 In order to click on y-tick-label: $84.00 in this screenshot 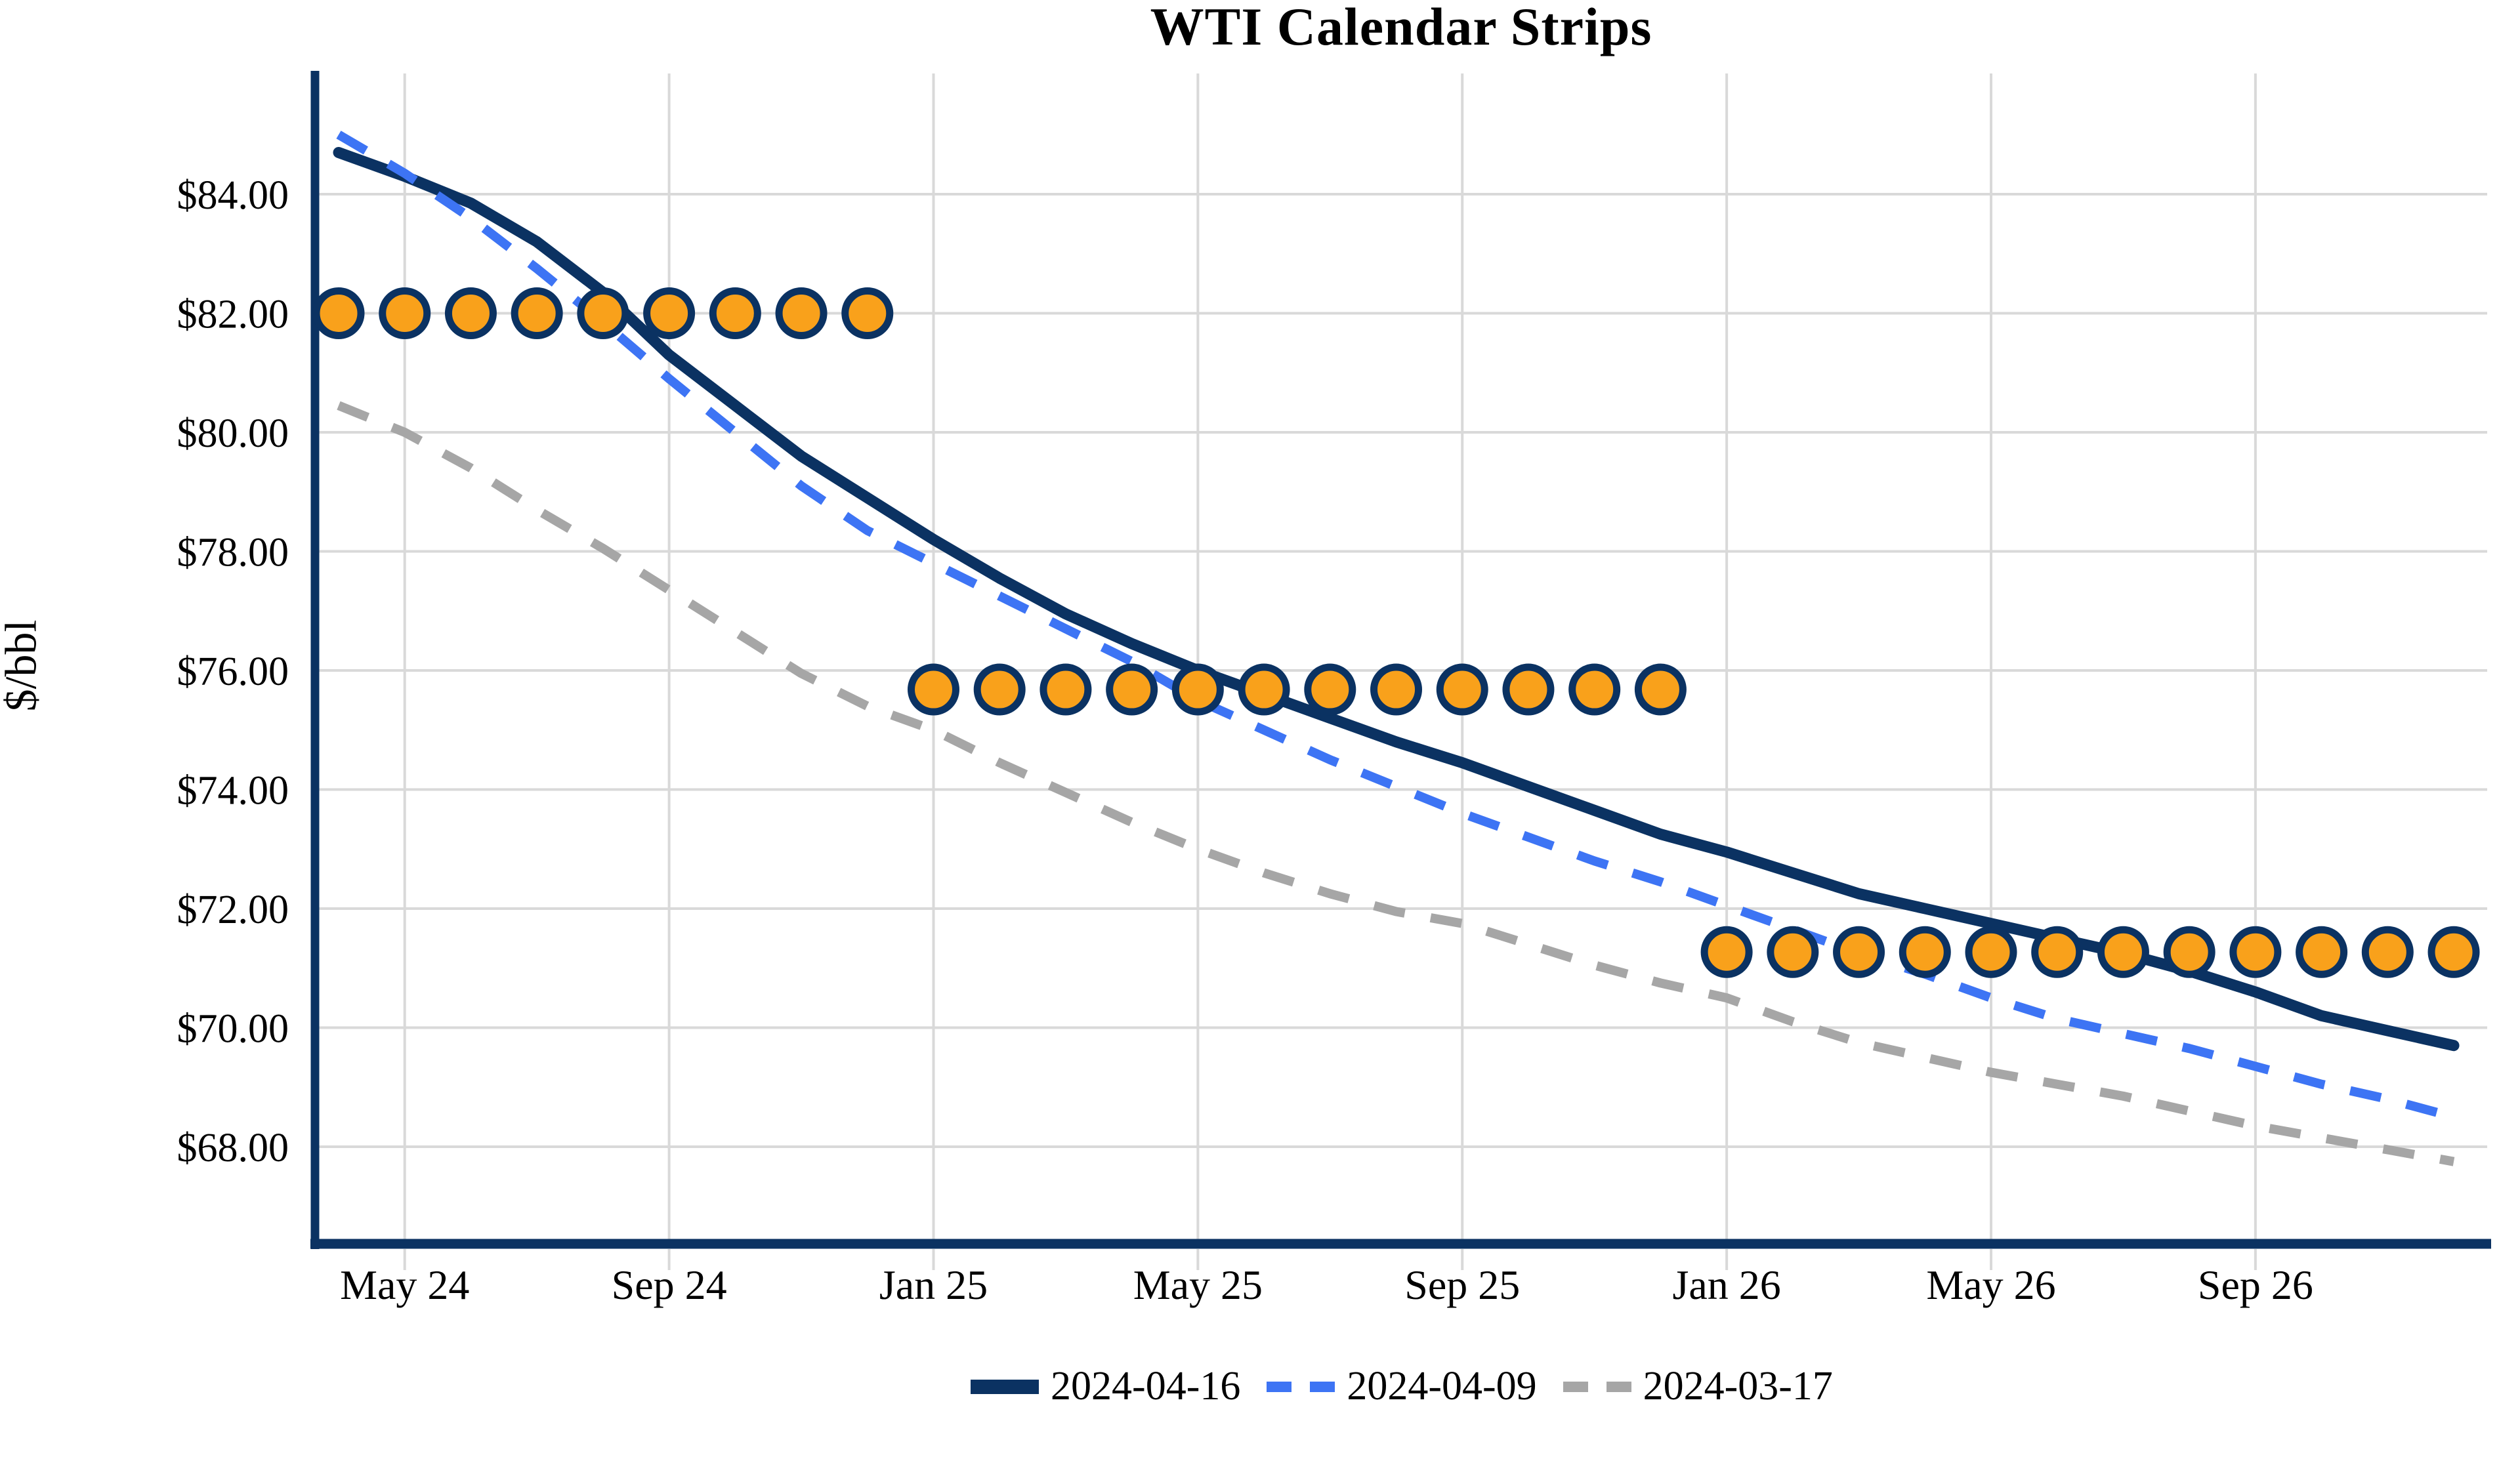, I will do `click(233, 195)`.